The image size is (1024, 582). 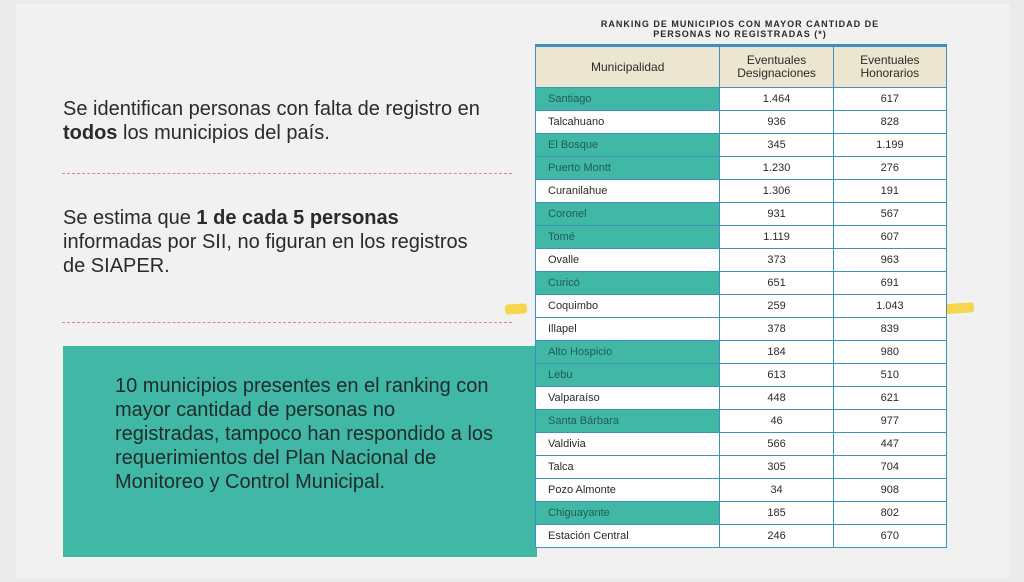 I want to click on cell-municipalidad: Valdivia, so click(x=627, y=444).